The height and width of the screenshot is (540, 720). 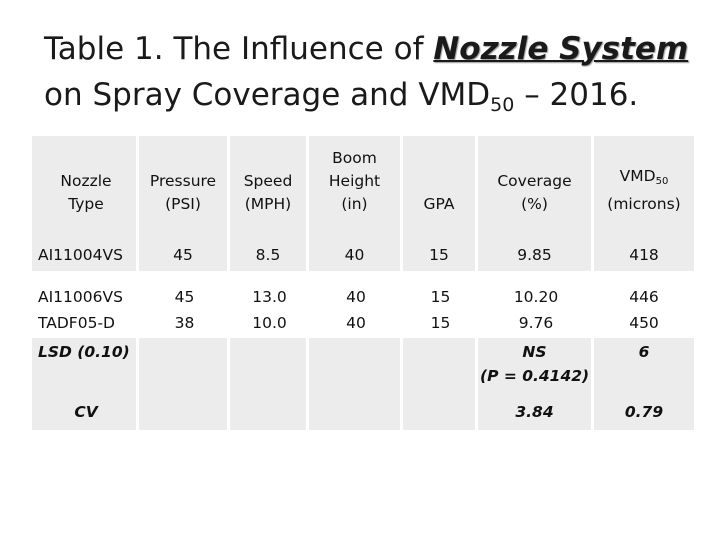 I want to click on header-boom-height: Boom Height (in), so click(x=356, y=187).